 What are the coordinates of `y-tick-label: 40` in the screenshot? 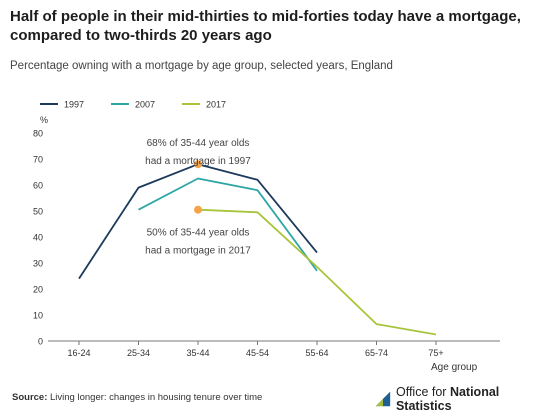 It's located at (38, 238).